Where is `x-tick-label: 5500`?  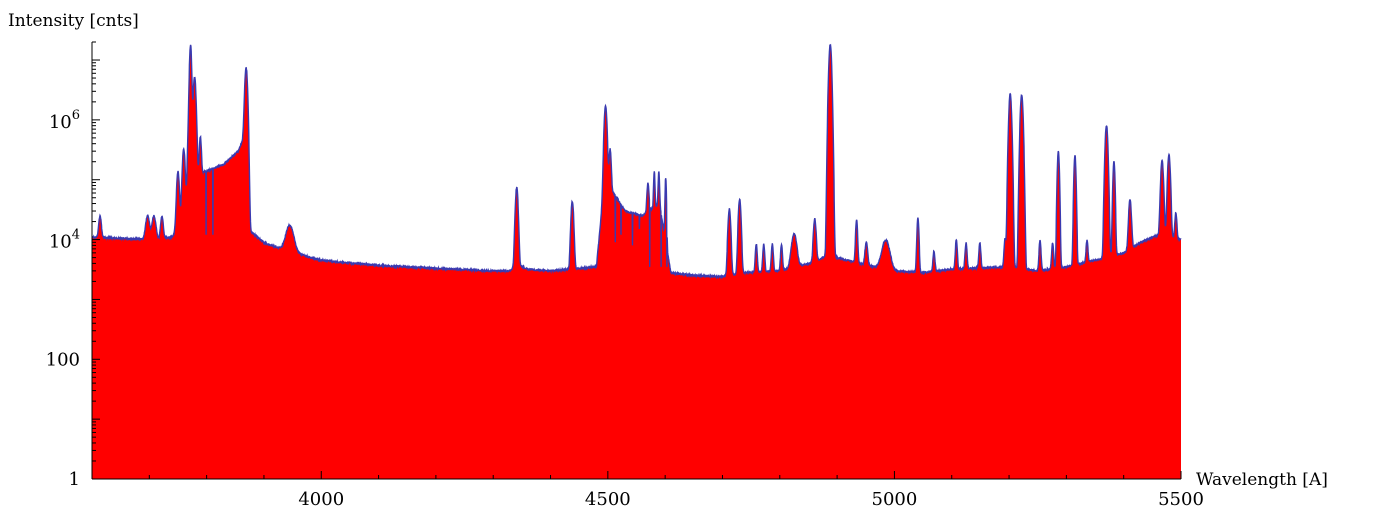
x-tick-label: 5500 is located at coordinates (1181, 499).